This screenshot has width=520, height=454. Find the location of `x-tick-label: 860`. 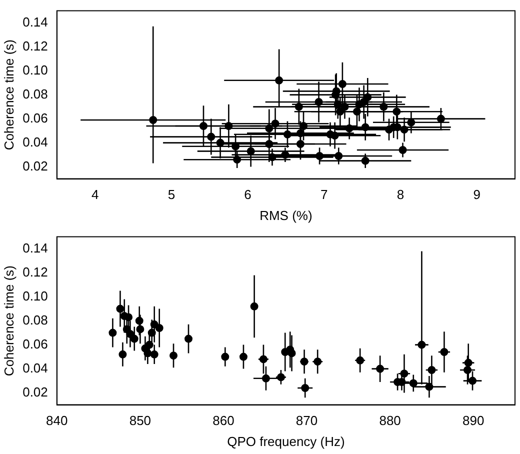

x-tick-label: 860 is located at coordinates (223, 420).